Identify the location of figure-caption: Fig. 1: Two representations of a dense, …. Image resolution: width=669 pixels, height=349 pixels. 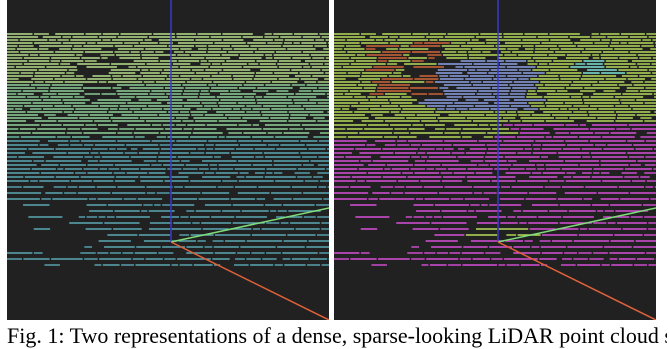
(337, 335).